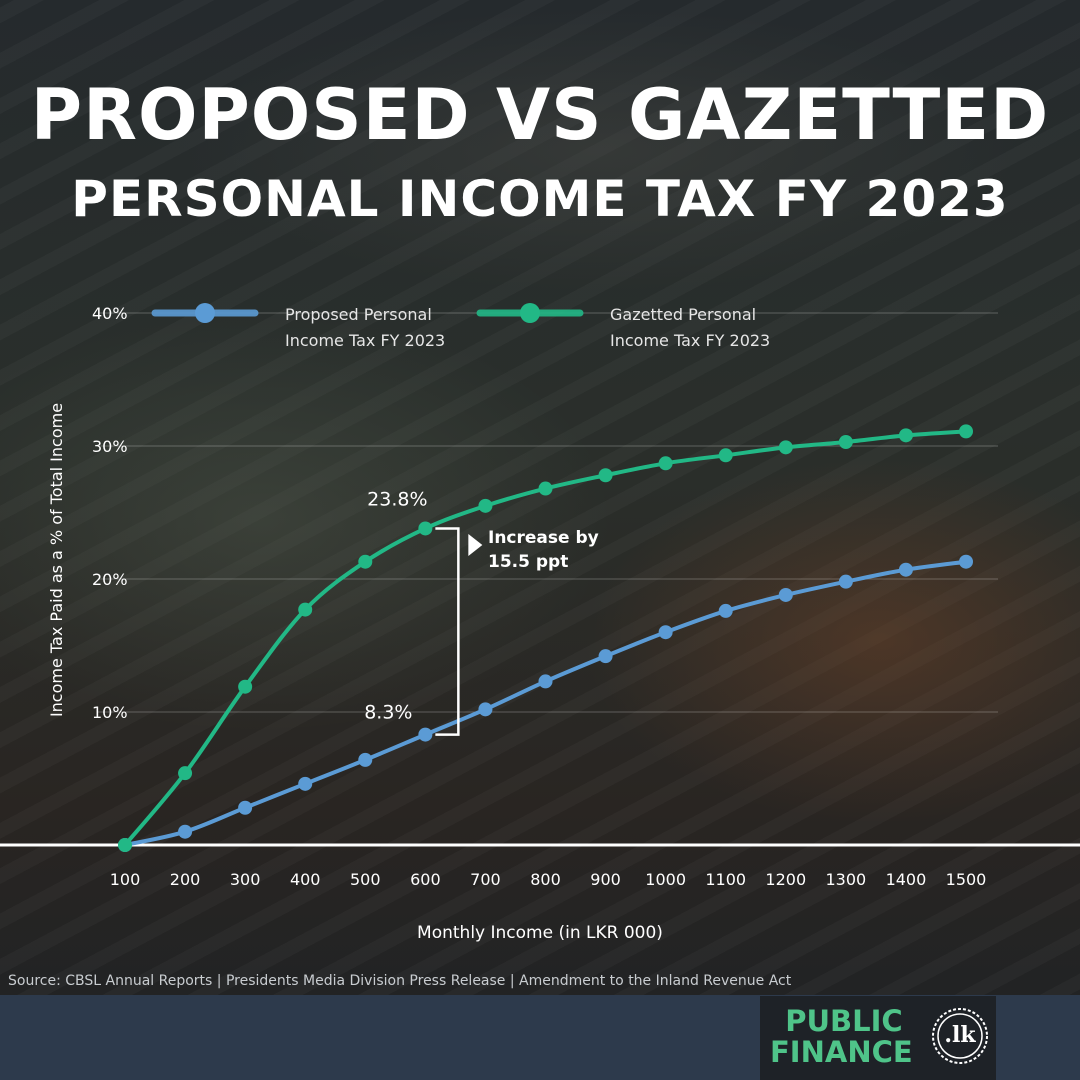 Image resolution: width=1080 pixels, height=1080 pixels. Describe the element at coordinates (245, 879) in the screenshot. I see `x-tick-label: 300` at that location.